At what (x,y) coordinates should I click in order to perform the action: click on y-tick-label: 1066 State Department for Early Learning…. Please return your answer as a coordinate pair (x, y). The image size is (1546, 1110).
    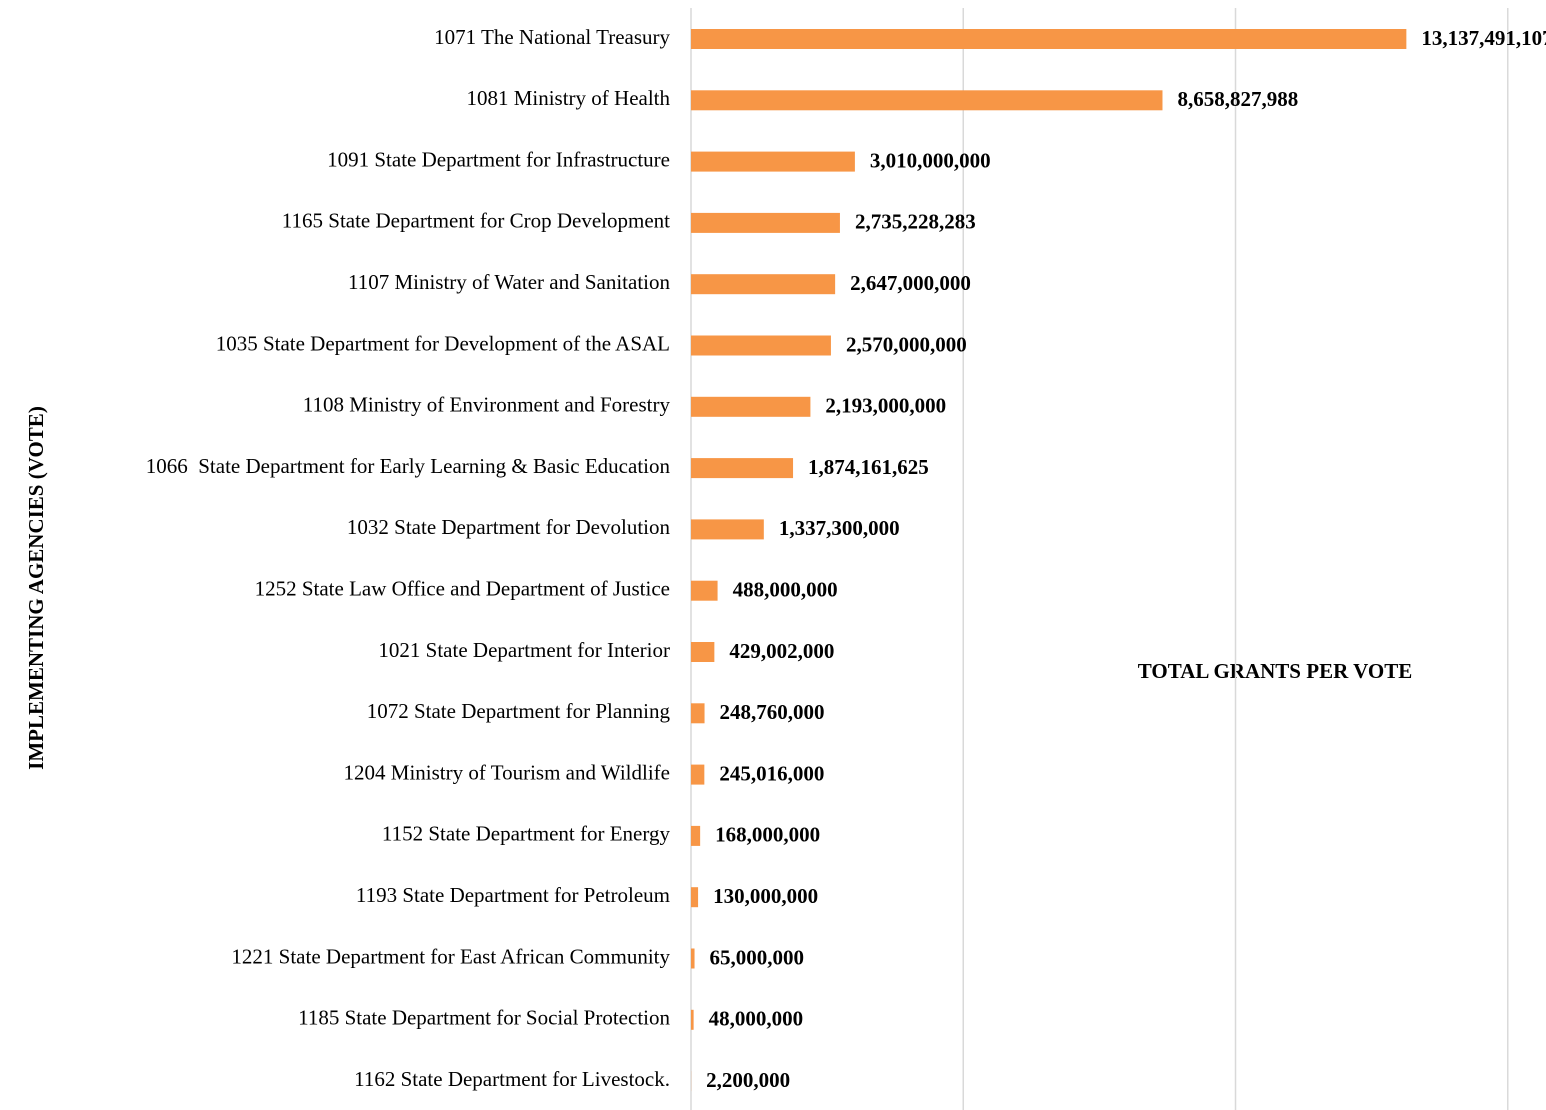
    Looking at the image, I should click on (408, 466).